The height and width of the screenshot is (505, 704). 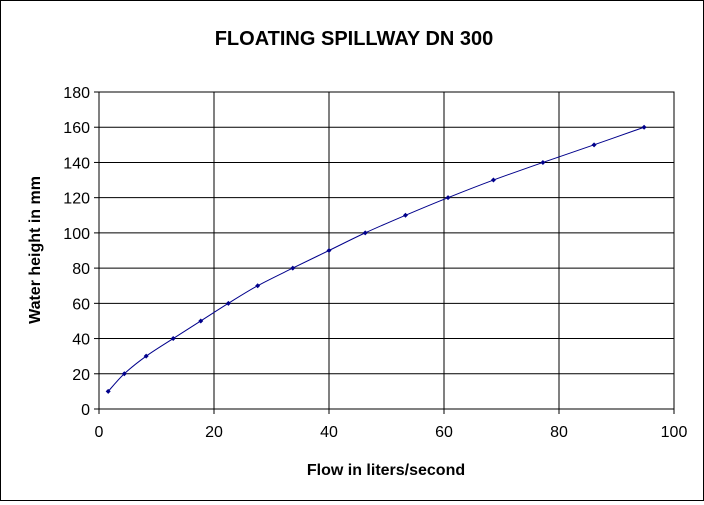 I want to click on y-axis-title: Water height in mm, so click(x=35, y=250).